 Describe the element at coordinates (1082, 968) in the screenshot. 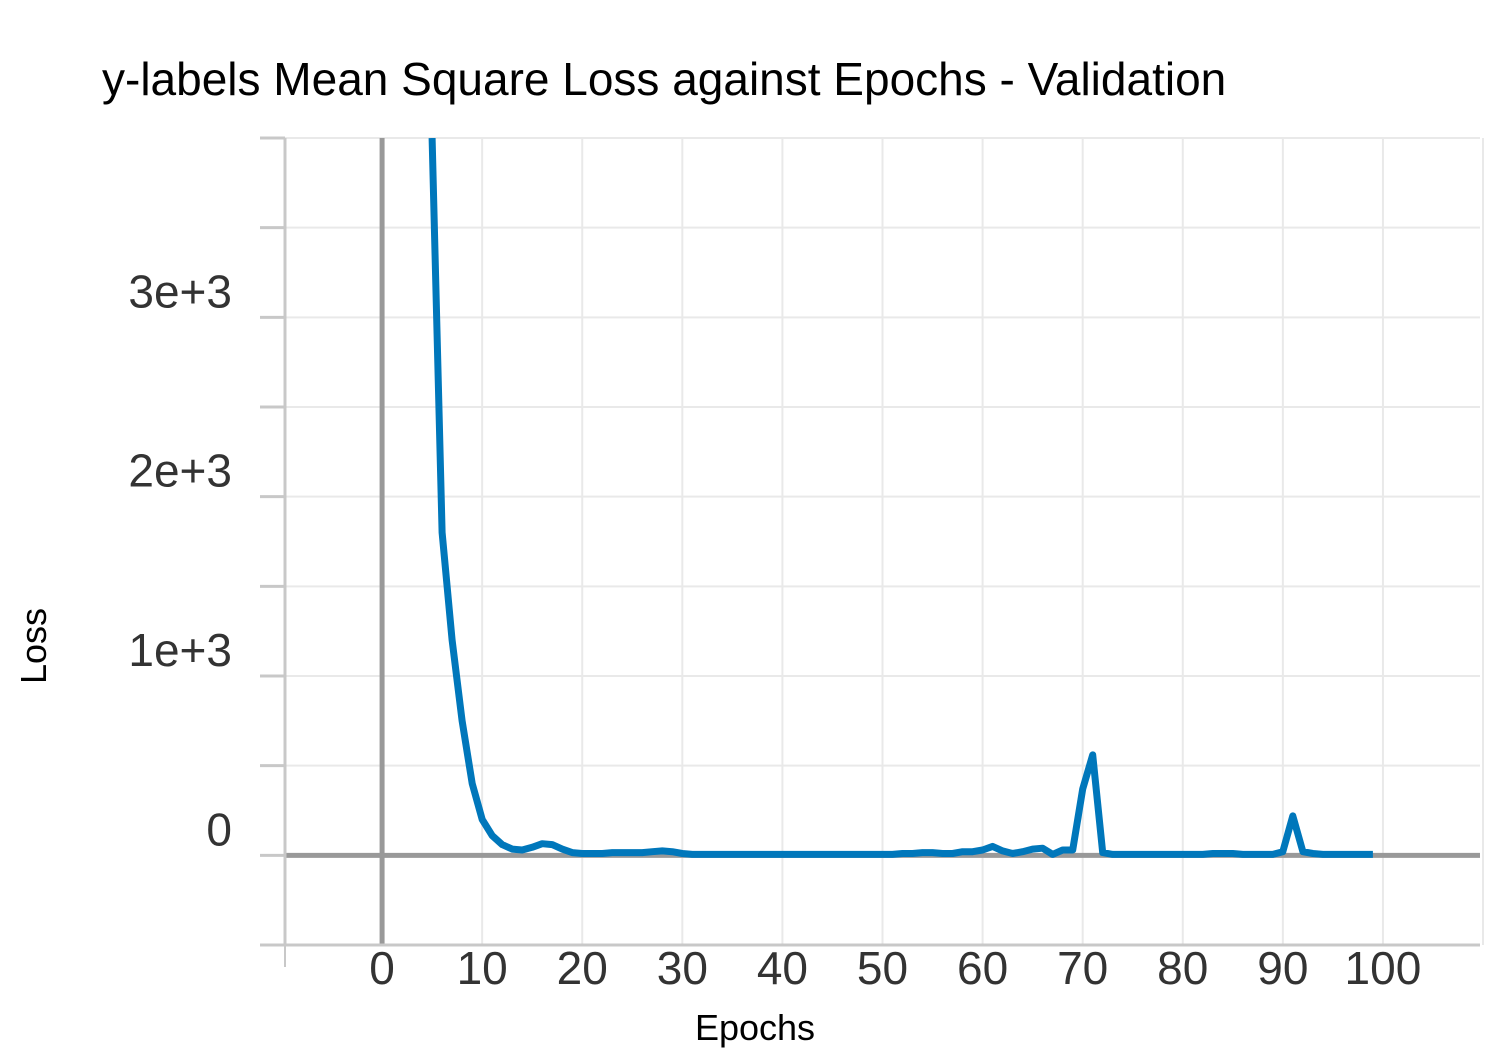

I see `x-tick-label: 70` at that location.